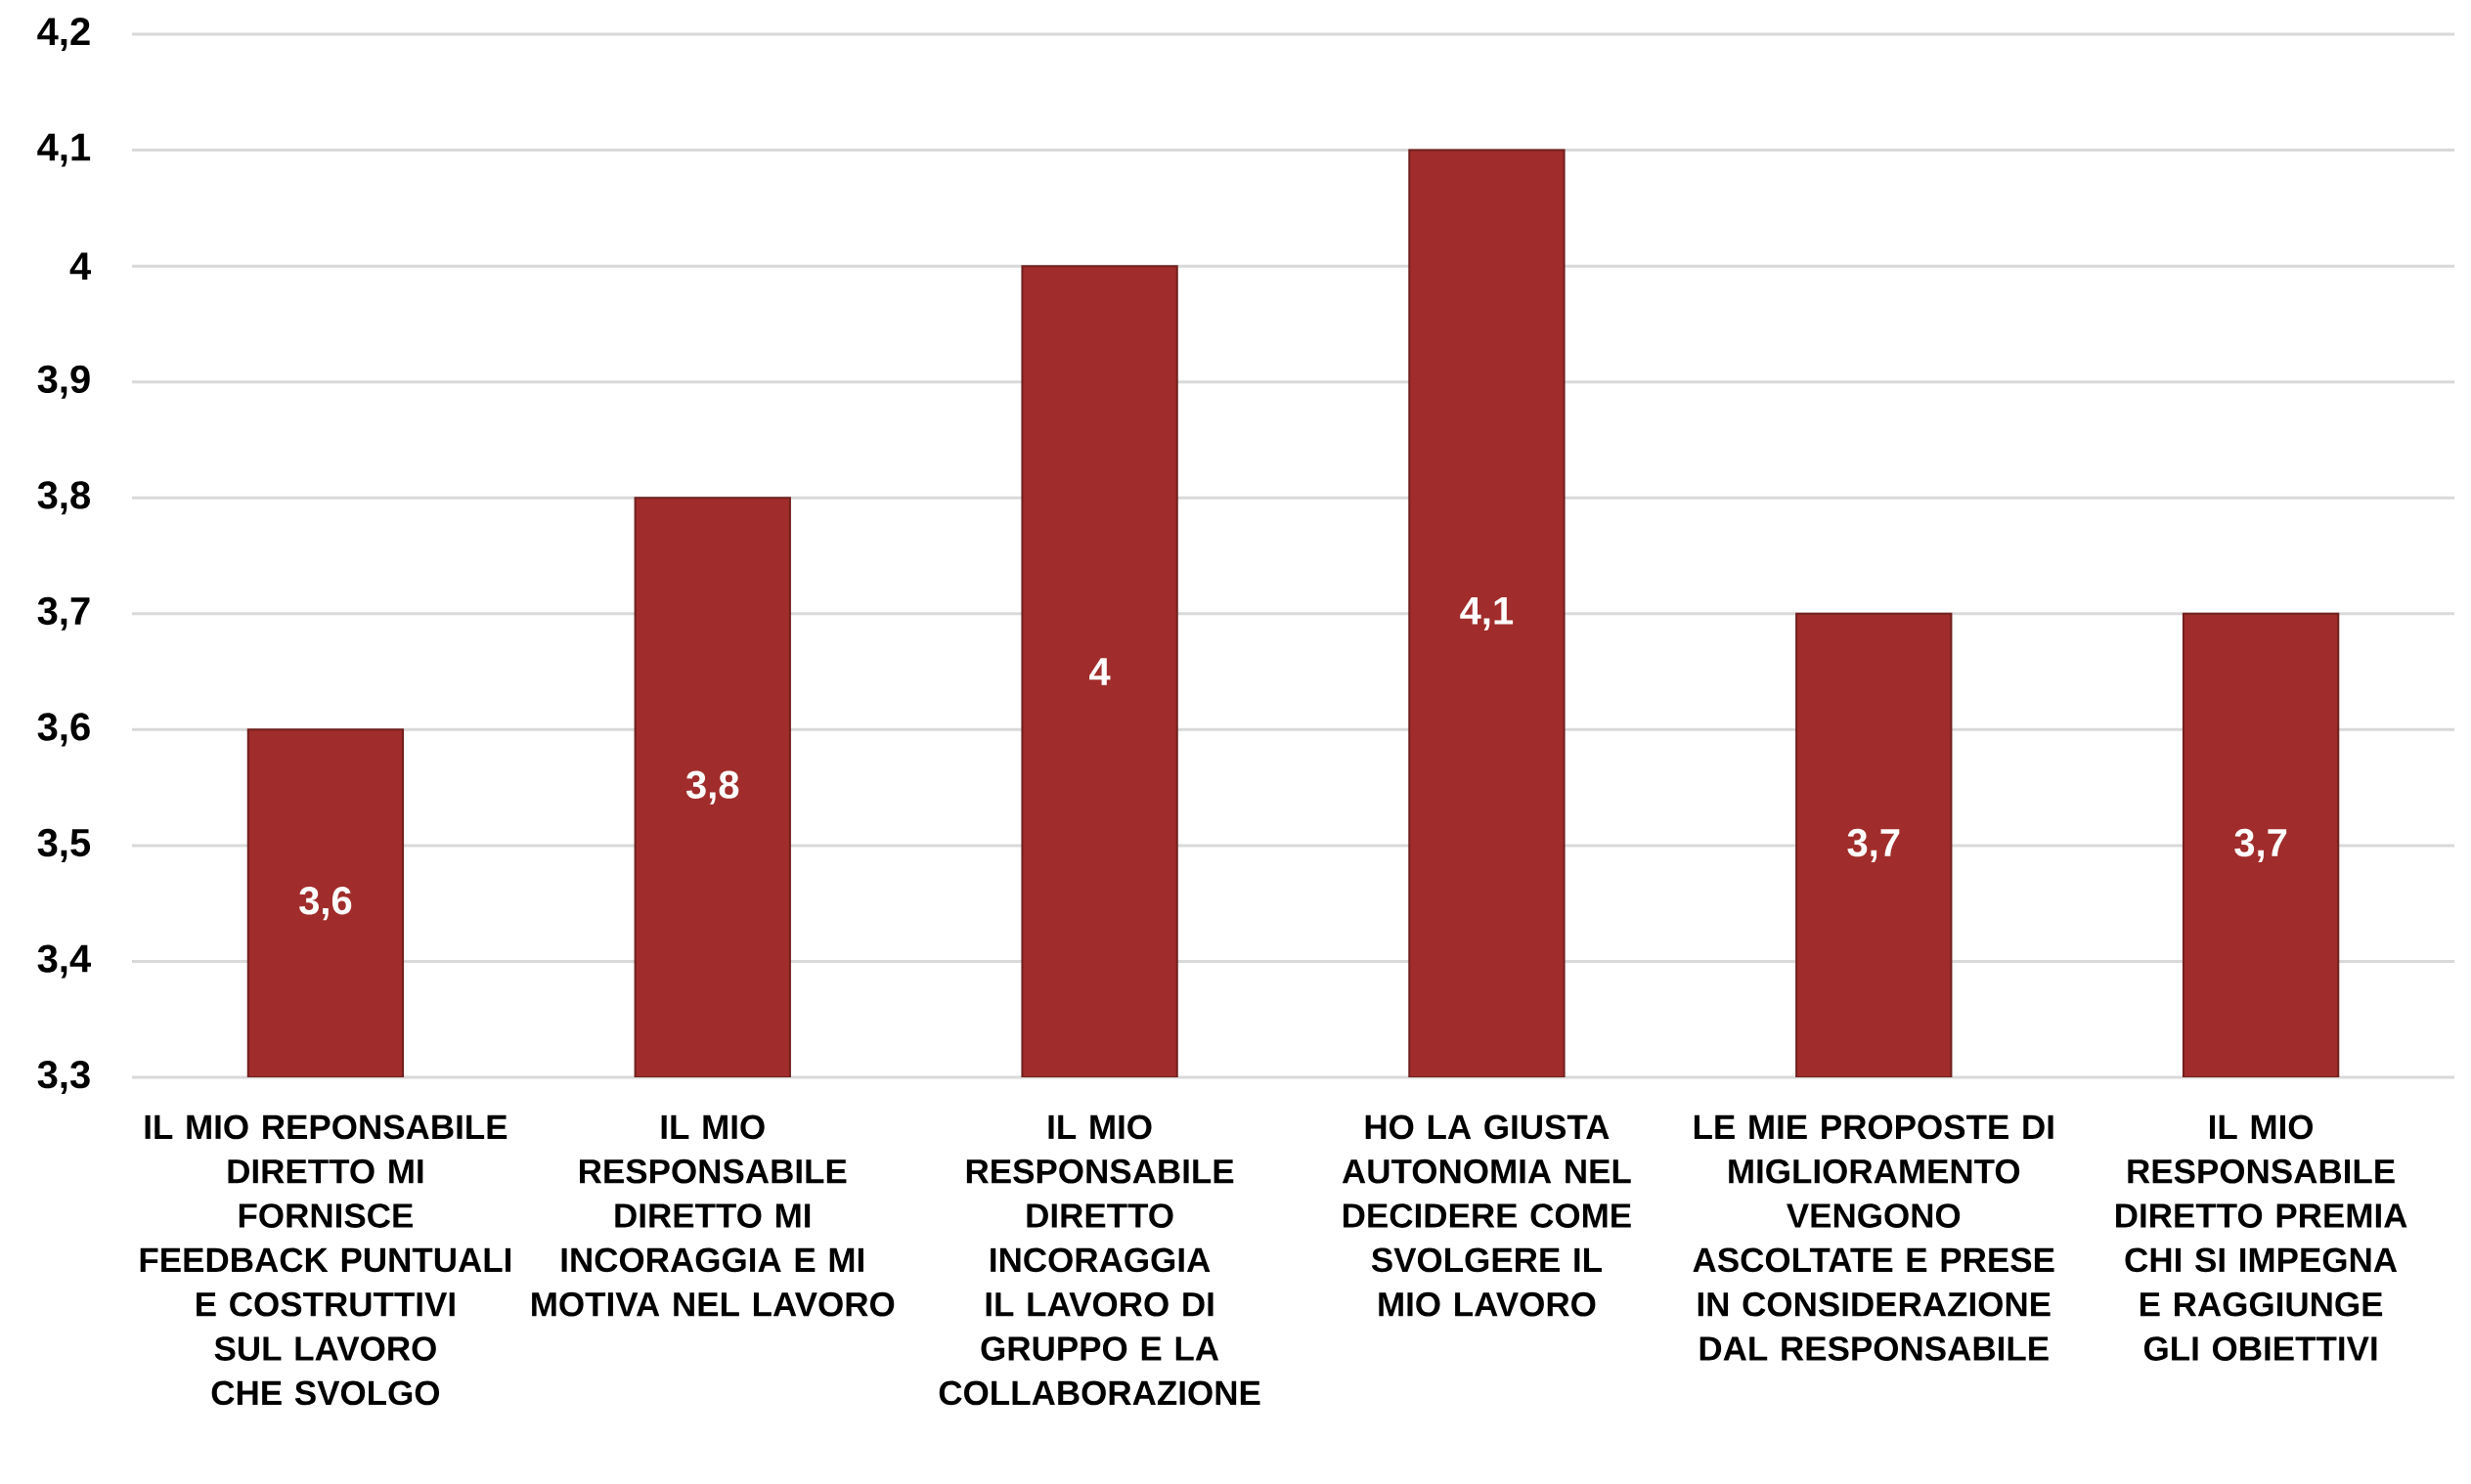 The height and width of the screenshot is (1484, 2471). Describe the element at coordinates (63, 613) in the screenshot. I see `y-tick-label: 3,7` at that location.